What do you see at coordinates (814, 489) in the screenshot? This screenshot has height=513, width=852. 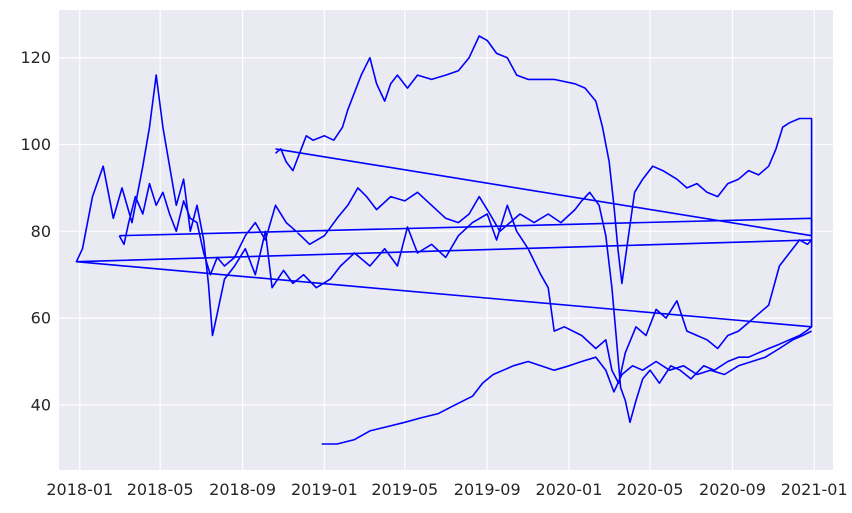 I see `x-tick-label: 2021-01` at bounding box center [814, 489].